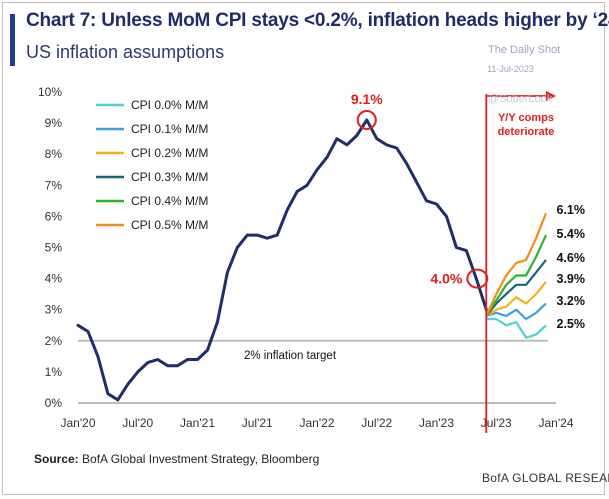 The height and width of the screenshot is (499, 609). What do you see at coordinates (50, 92) in the screenshot?
I see `y-tick-label: 10%` at bounding box center [50, 92].